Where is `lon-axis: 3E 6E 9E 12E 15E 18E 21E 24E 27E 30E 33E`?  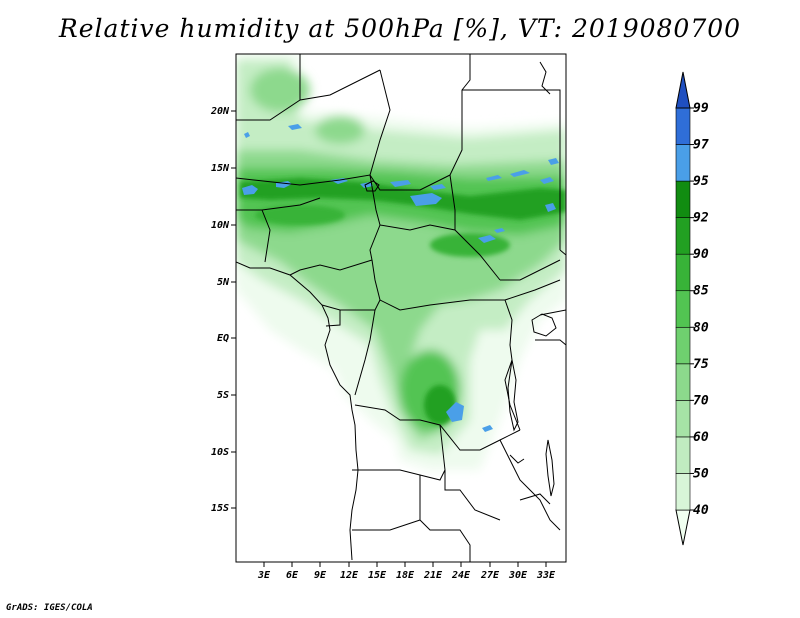
lon-axis: 3E 6E 9E 12E 15E 18E 21E 24E 27E 30E 33E is located at coordinates (406, 571).